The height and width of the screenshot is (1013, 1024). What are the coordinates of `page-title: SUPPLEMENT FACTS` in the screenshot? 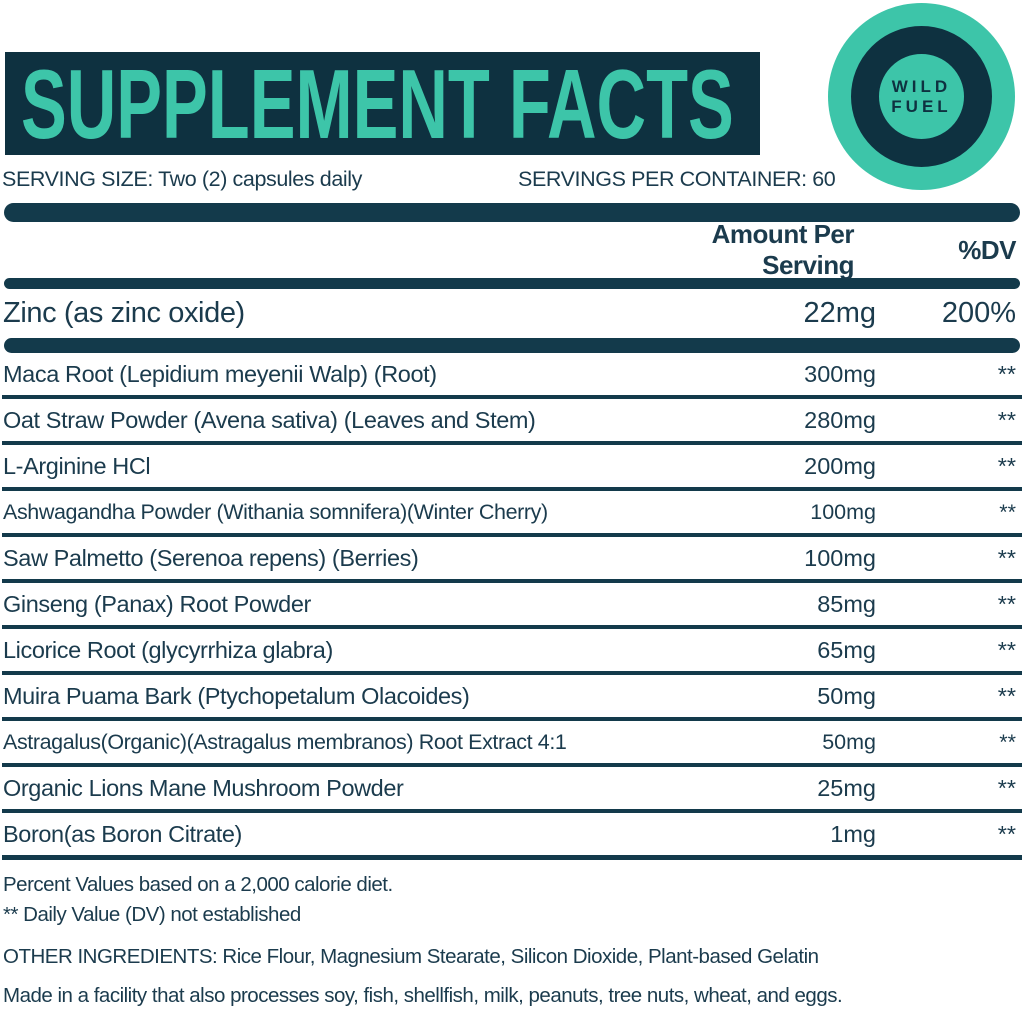 It's located at (377, 103).